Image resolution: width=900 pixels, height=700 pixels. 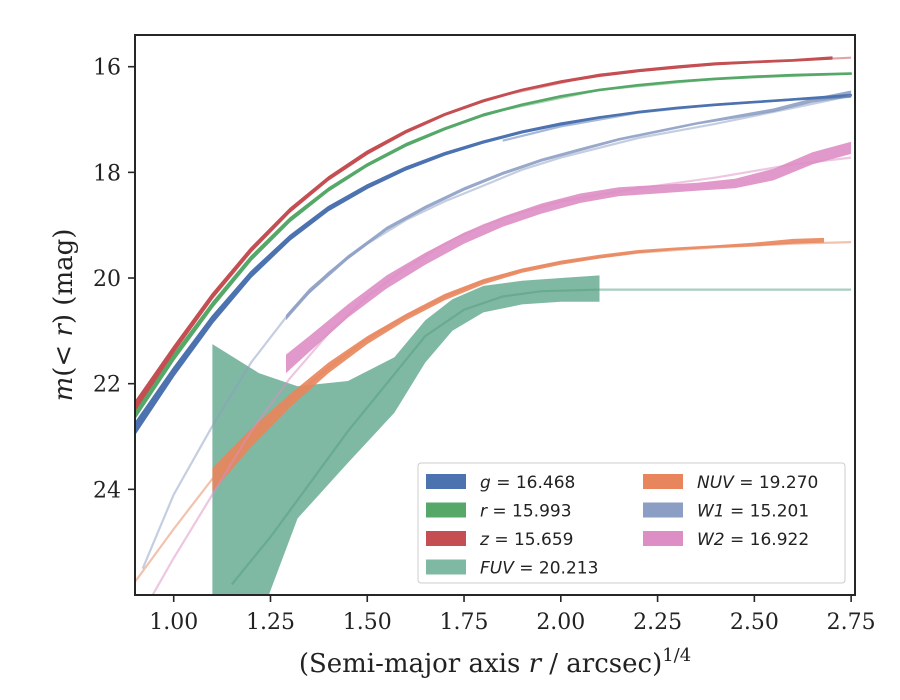 What do you see at coordinates (446, 510) in the screenshot?
I see `legend-swatch-r` at bounding box center [446, 510].